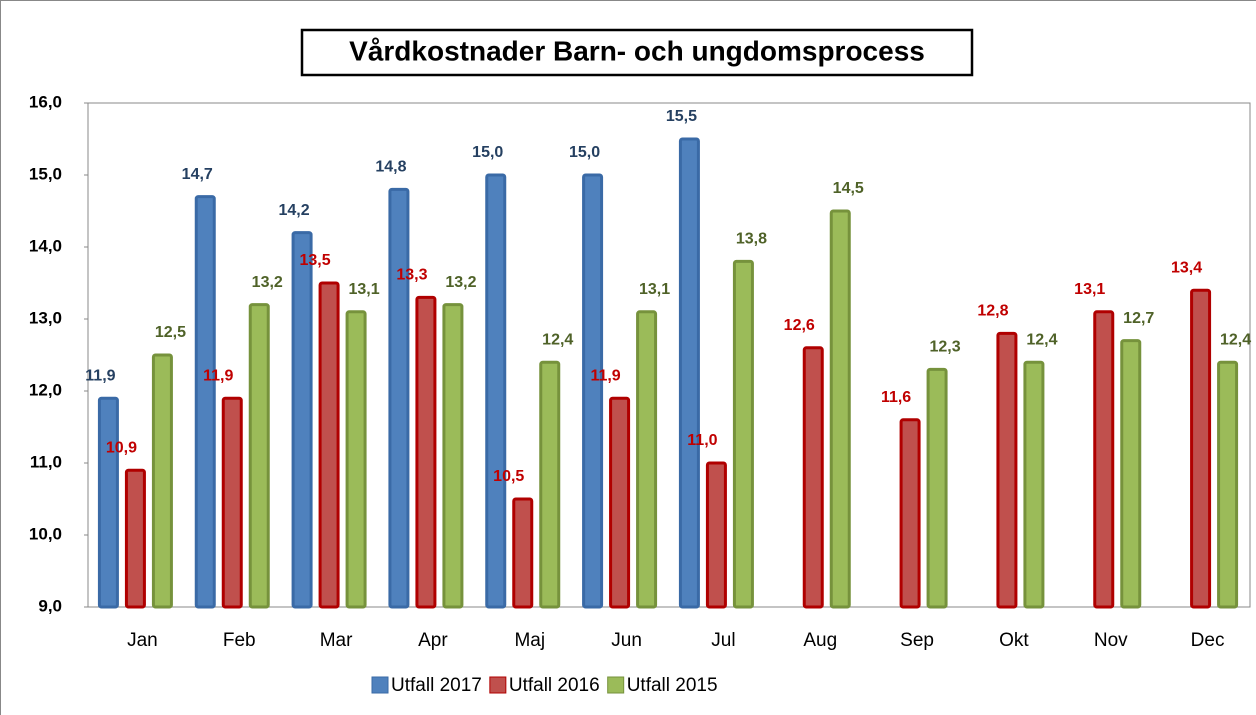  What do you see at coordinates (45, 101) in the screenshot?
I see `y-tick-label: 16,0` at bounding box center [45, 101].